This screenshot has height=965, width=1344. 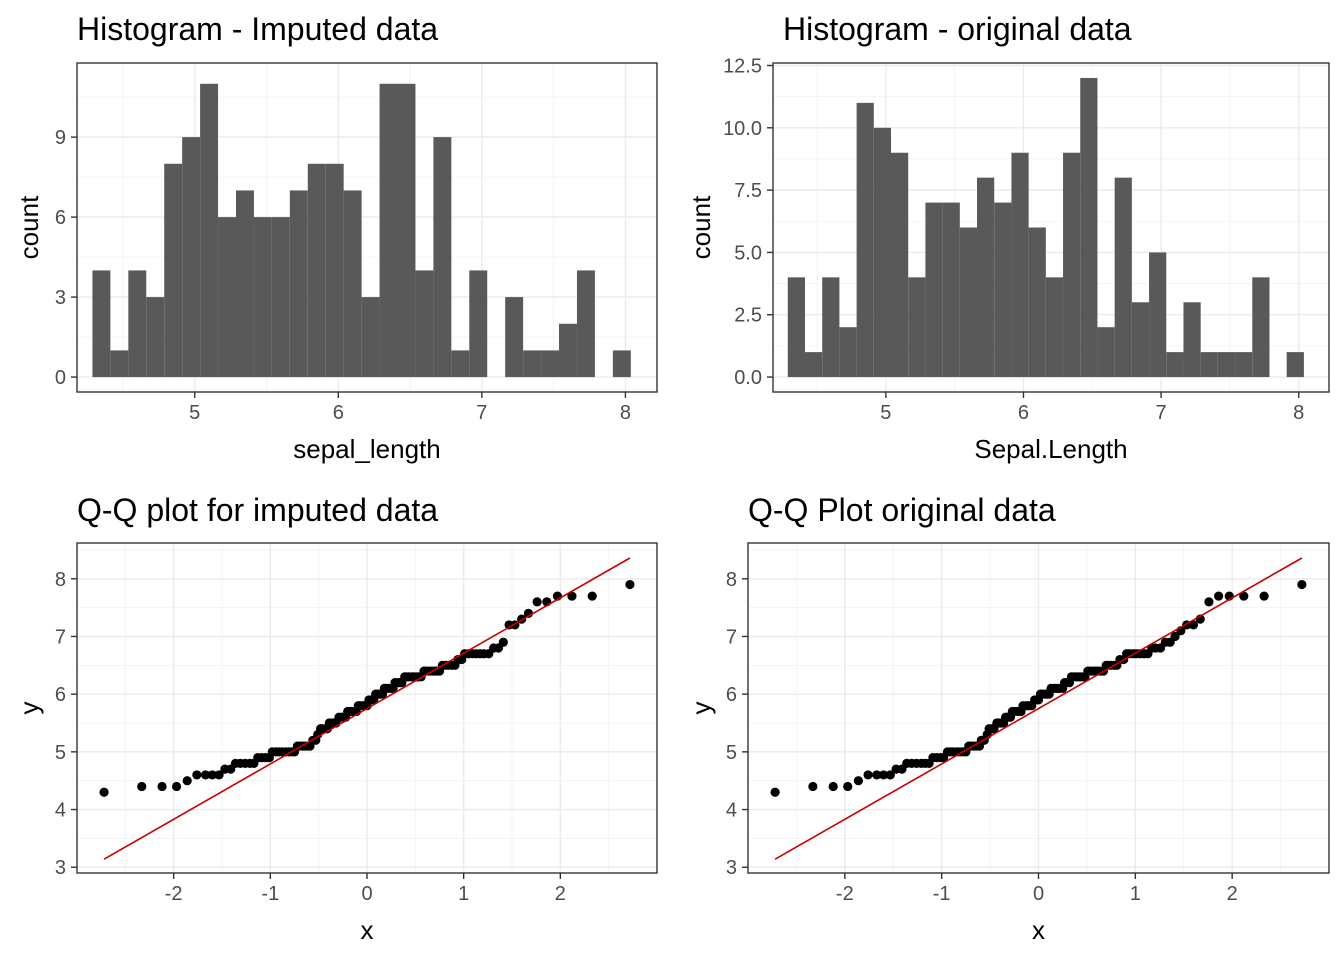 I want to click on x-tick-label: 5, so click(x=194, y=413).